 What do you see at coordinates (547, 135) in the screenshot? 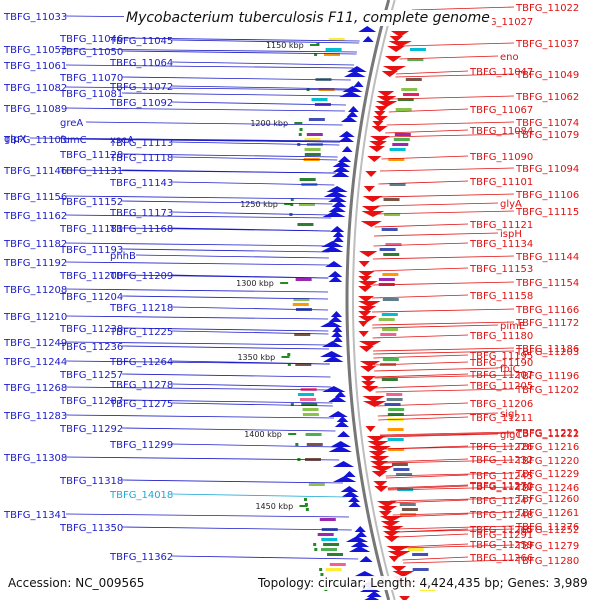
I see `right-gene-label: TBFG_11079` at bounding box center [547, 135].